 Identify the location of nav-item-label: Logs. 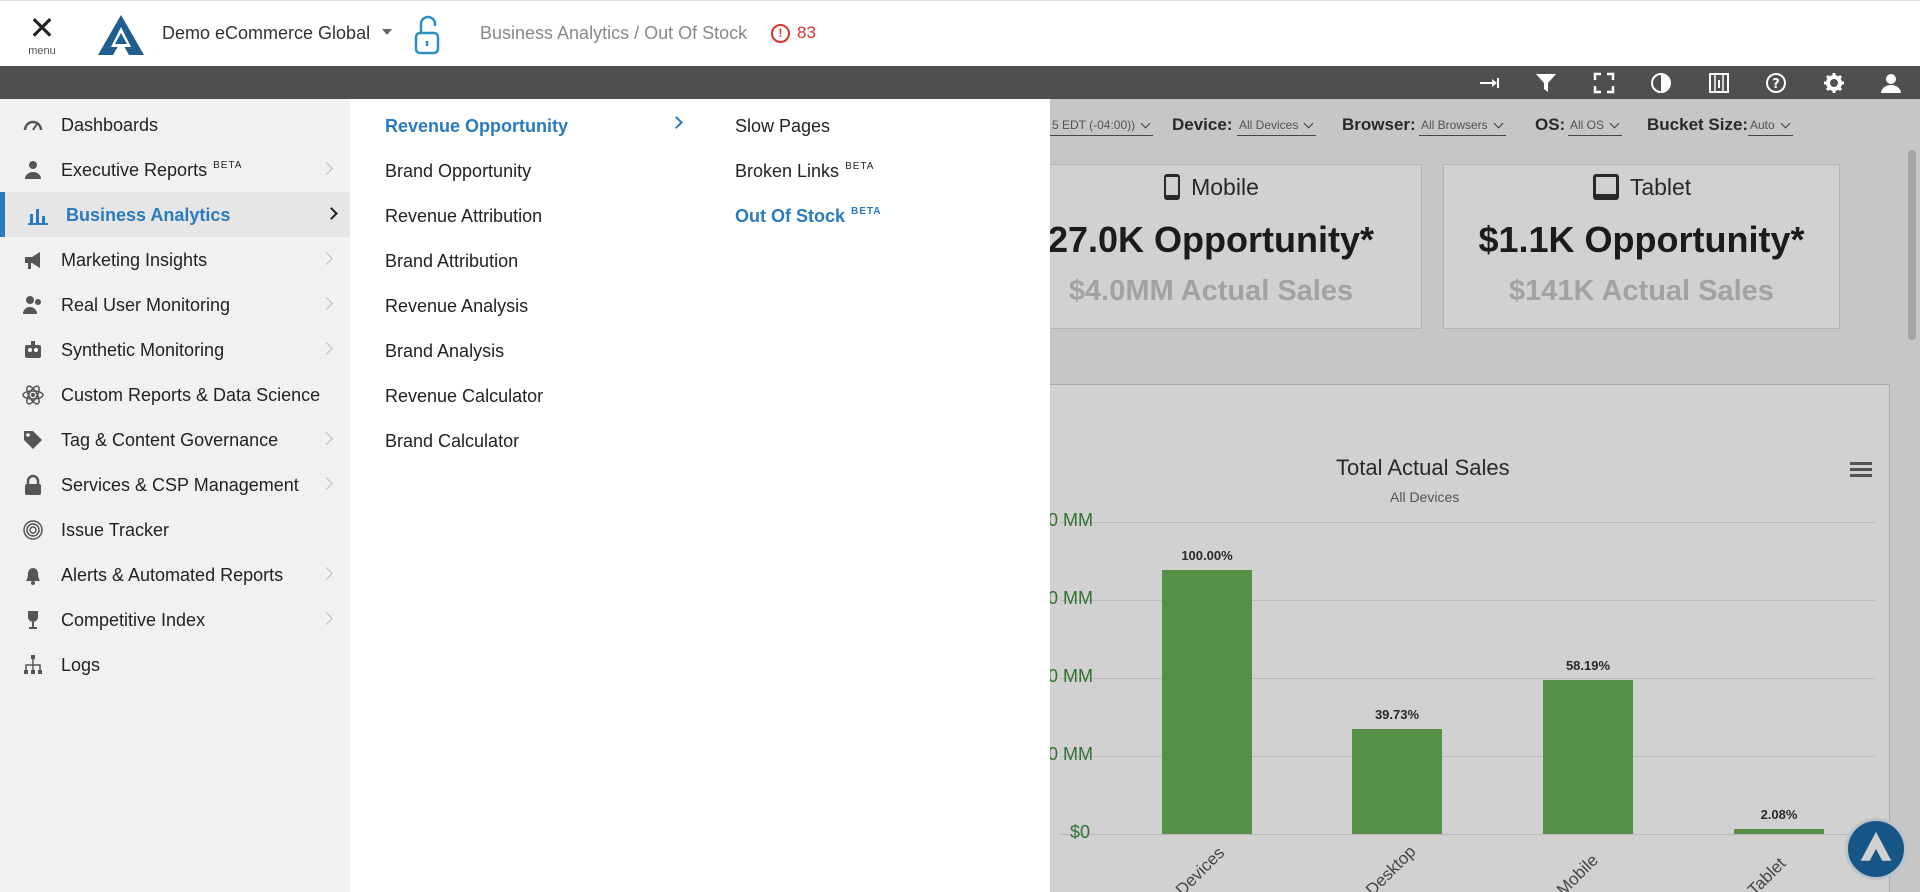
(81, 665).